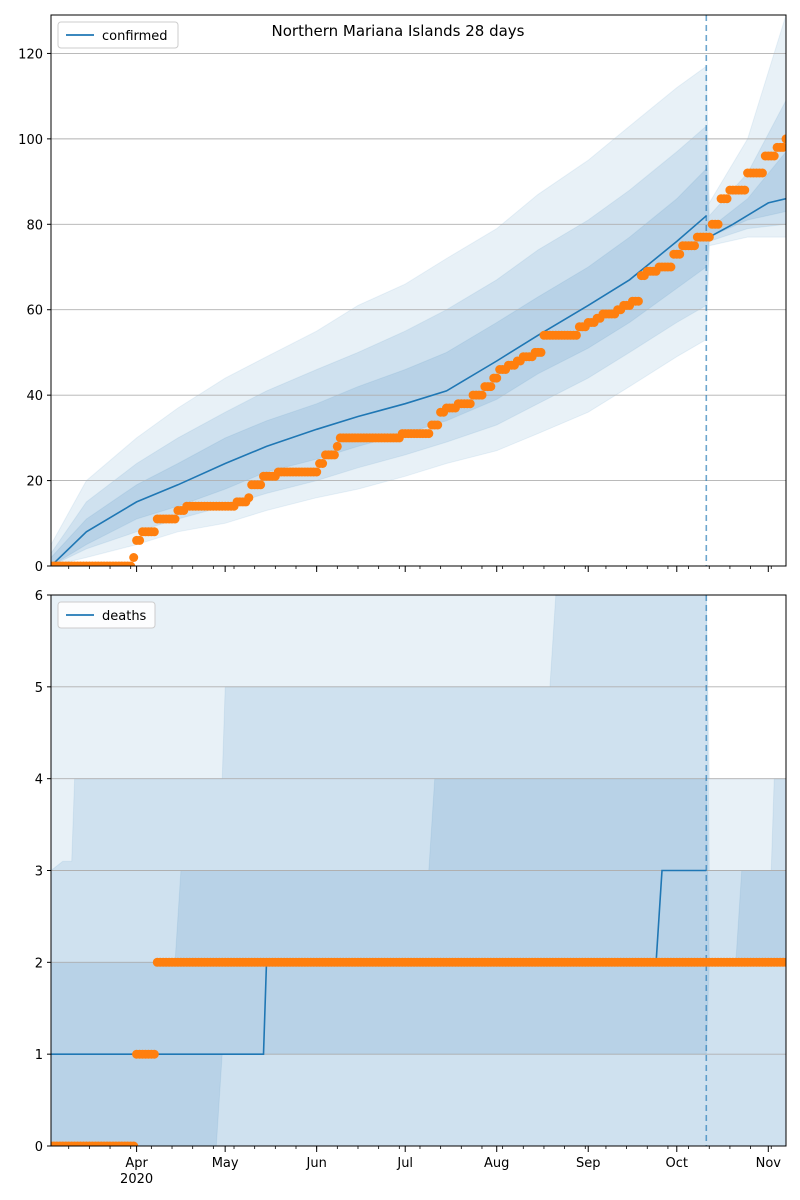 The height and width of the screenshot is (1200, 800). I want to click on legend-label: deaths, so click(124, 616).